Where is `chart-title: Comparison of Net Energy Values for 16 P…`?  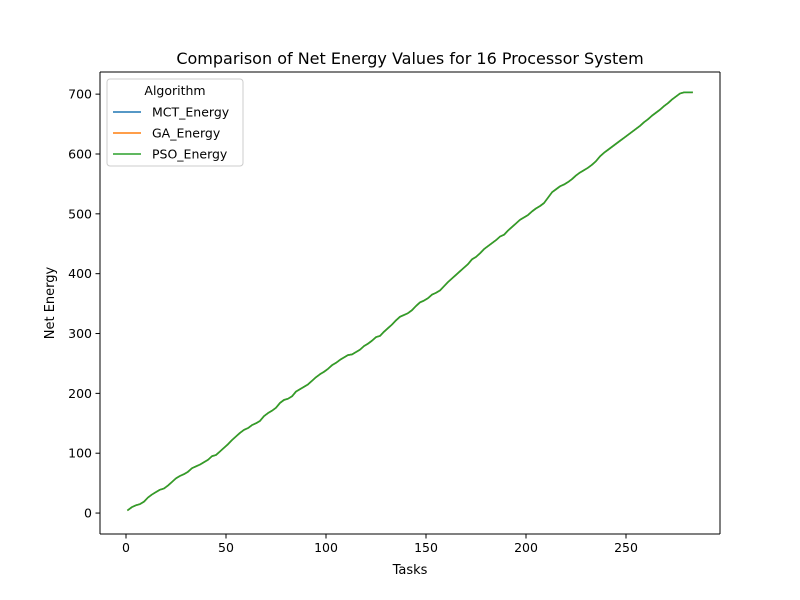 chart-title: Comparison of Net Energy Values for 16 P… is located at coordinates (409, 58).